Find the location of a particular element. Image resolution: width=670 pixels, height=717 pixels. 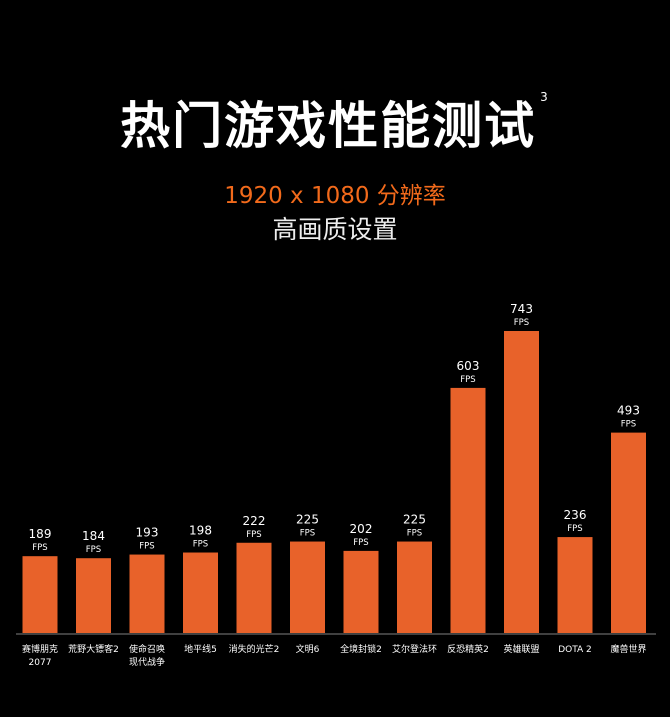

chart-title: 热门游戏性能测试 3 is located at coordinates (335, 122).